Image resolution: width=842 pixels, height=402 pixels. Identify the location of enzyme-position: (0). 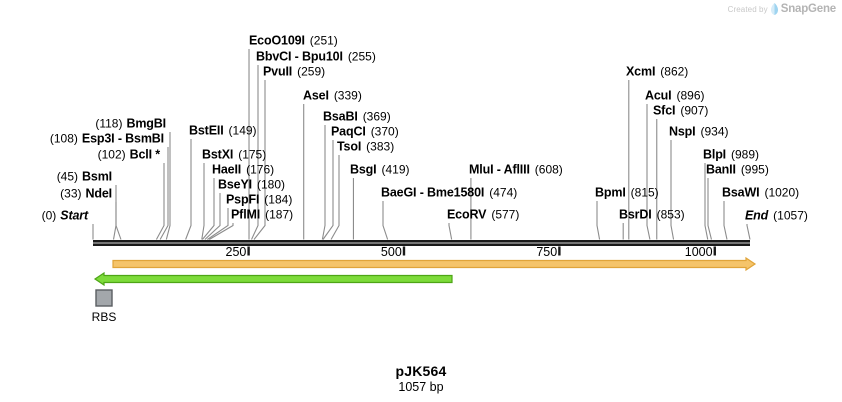
(49, 215).